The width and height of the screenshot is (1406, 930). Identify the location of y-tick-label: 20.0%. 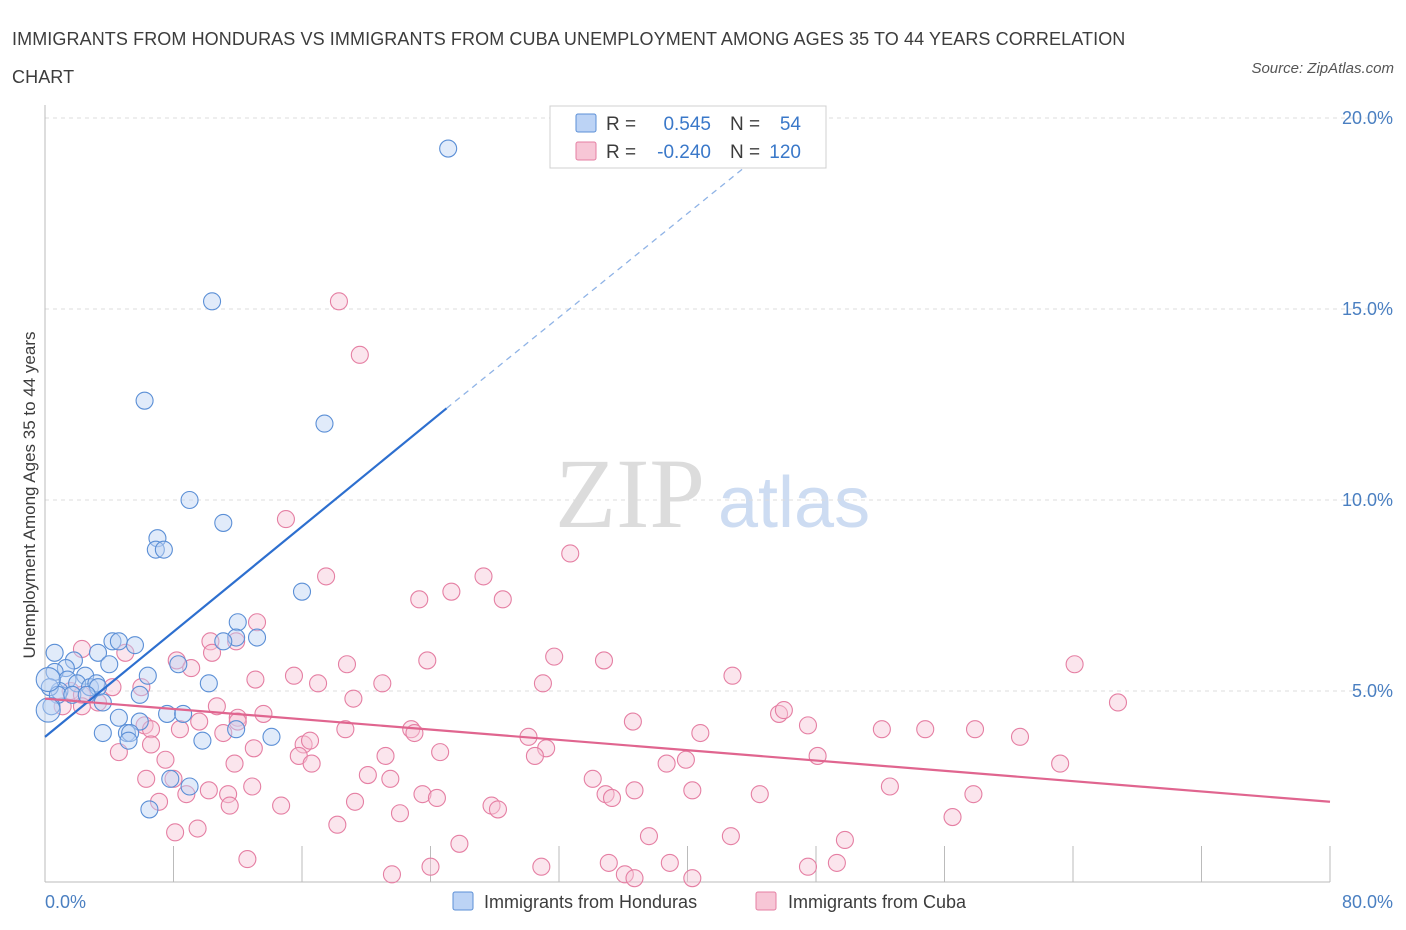
(1367, 118).